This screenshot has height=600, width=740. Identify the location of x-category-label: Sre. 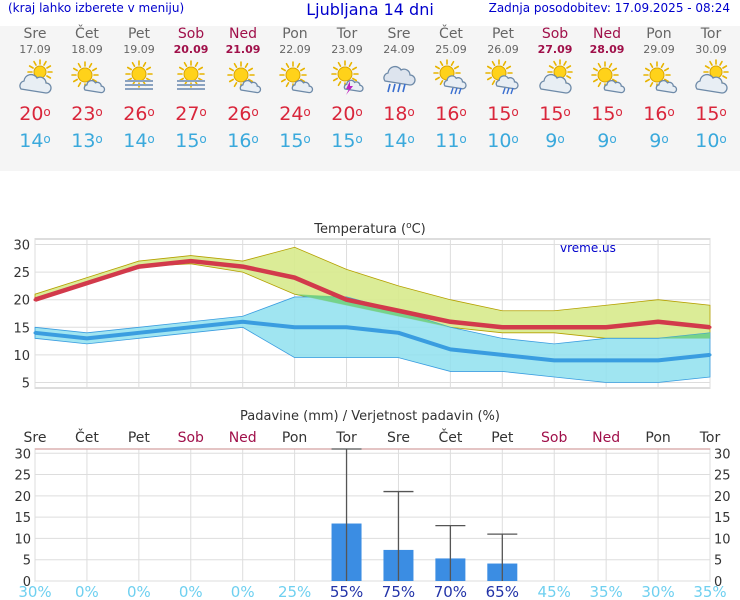
(398, 438).